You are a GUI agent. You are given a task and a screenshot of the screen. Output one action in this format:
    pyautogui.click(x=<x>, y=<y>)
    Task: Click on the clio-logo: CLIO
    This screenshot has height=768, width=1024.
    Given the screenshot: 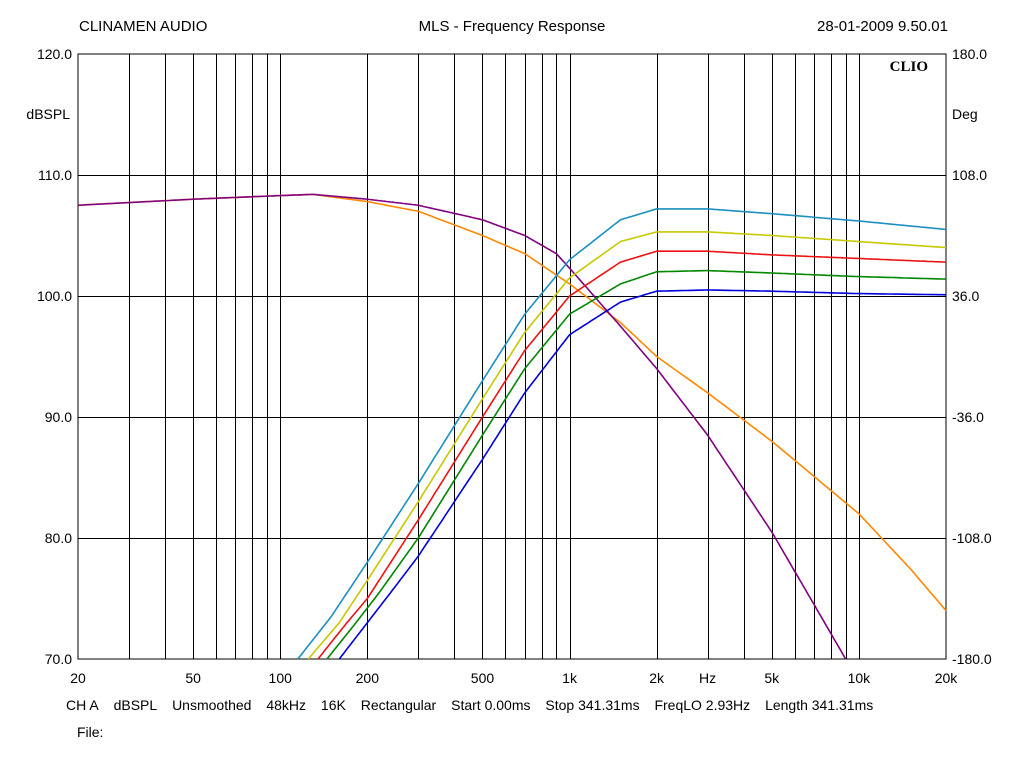 What is the action you would take?
    pyautogui.click(x=909, y=67)
    